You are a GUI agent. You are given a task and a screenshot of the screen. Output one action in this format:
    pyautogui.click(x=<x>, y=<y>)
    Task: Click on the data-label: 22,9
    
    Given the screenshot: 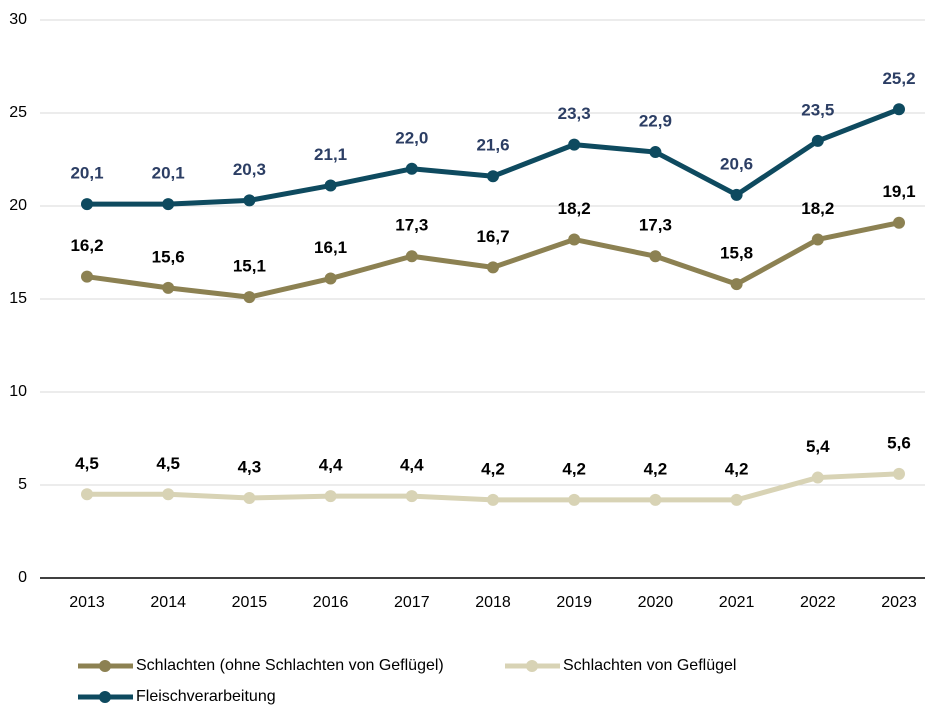 What is the action you would take?
    pyautogui.click(x=655, y=121)
    